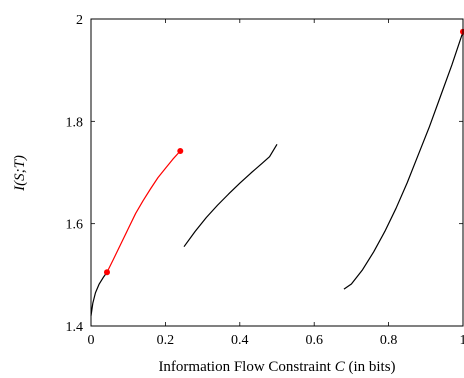 This screenshot has width=464, height=378. I want to click on x-tick-label-3: 0.6, so click(314, 340).